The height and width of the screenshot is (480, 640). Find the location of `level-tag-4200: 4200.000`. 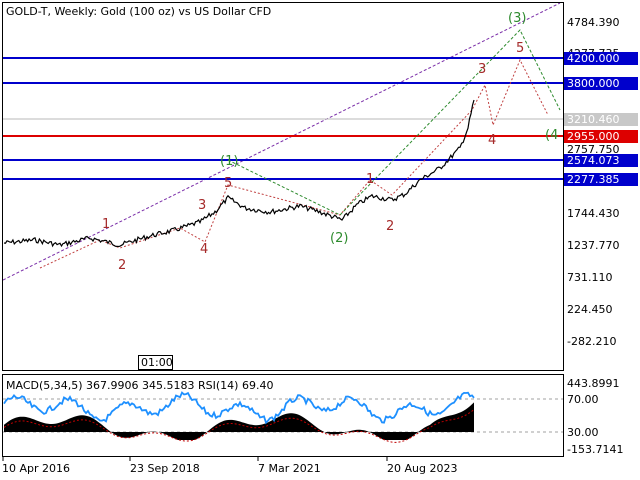

level-tag-4200: 4200.000 is located at coordinates (601, 58).